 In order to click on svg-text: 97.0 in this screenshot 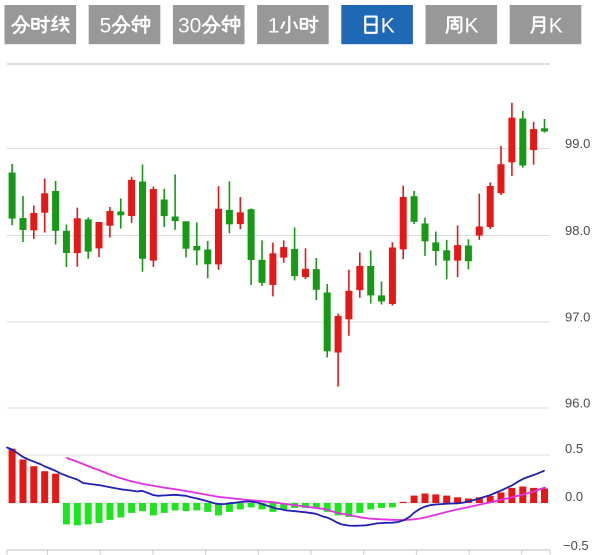, I will do `click(577, 317)`.